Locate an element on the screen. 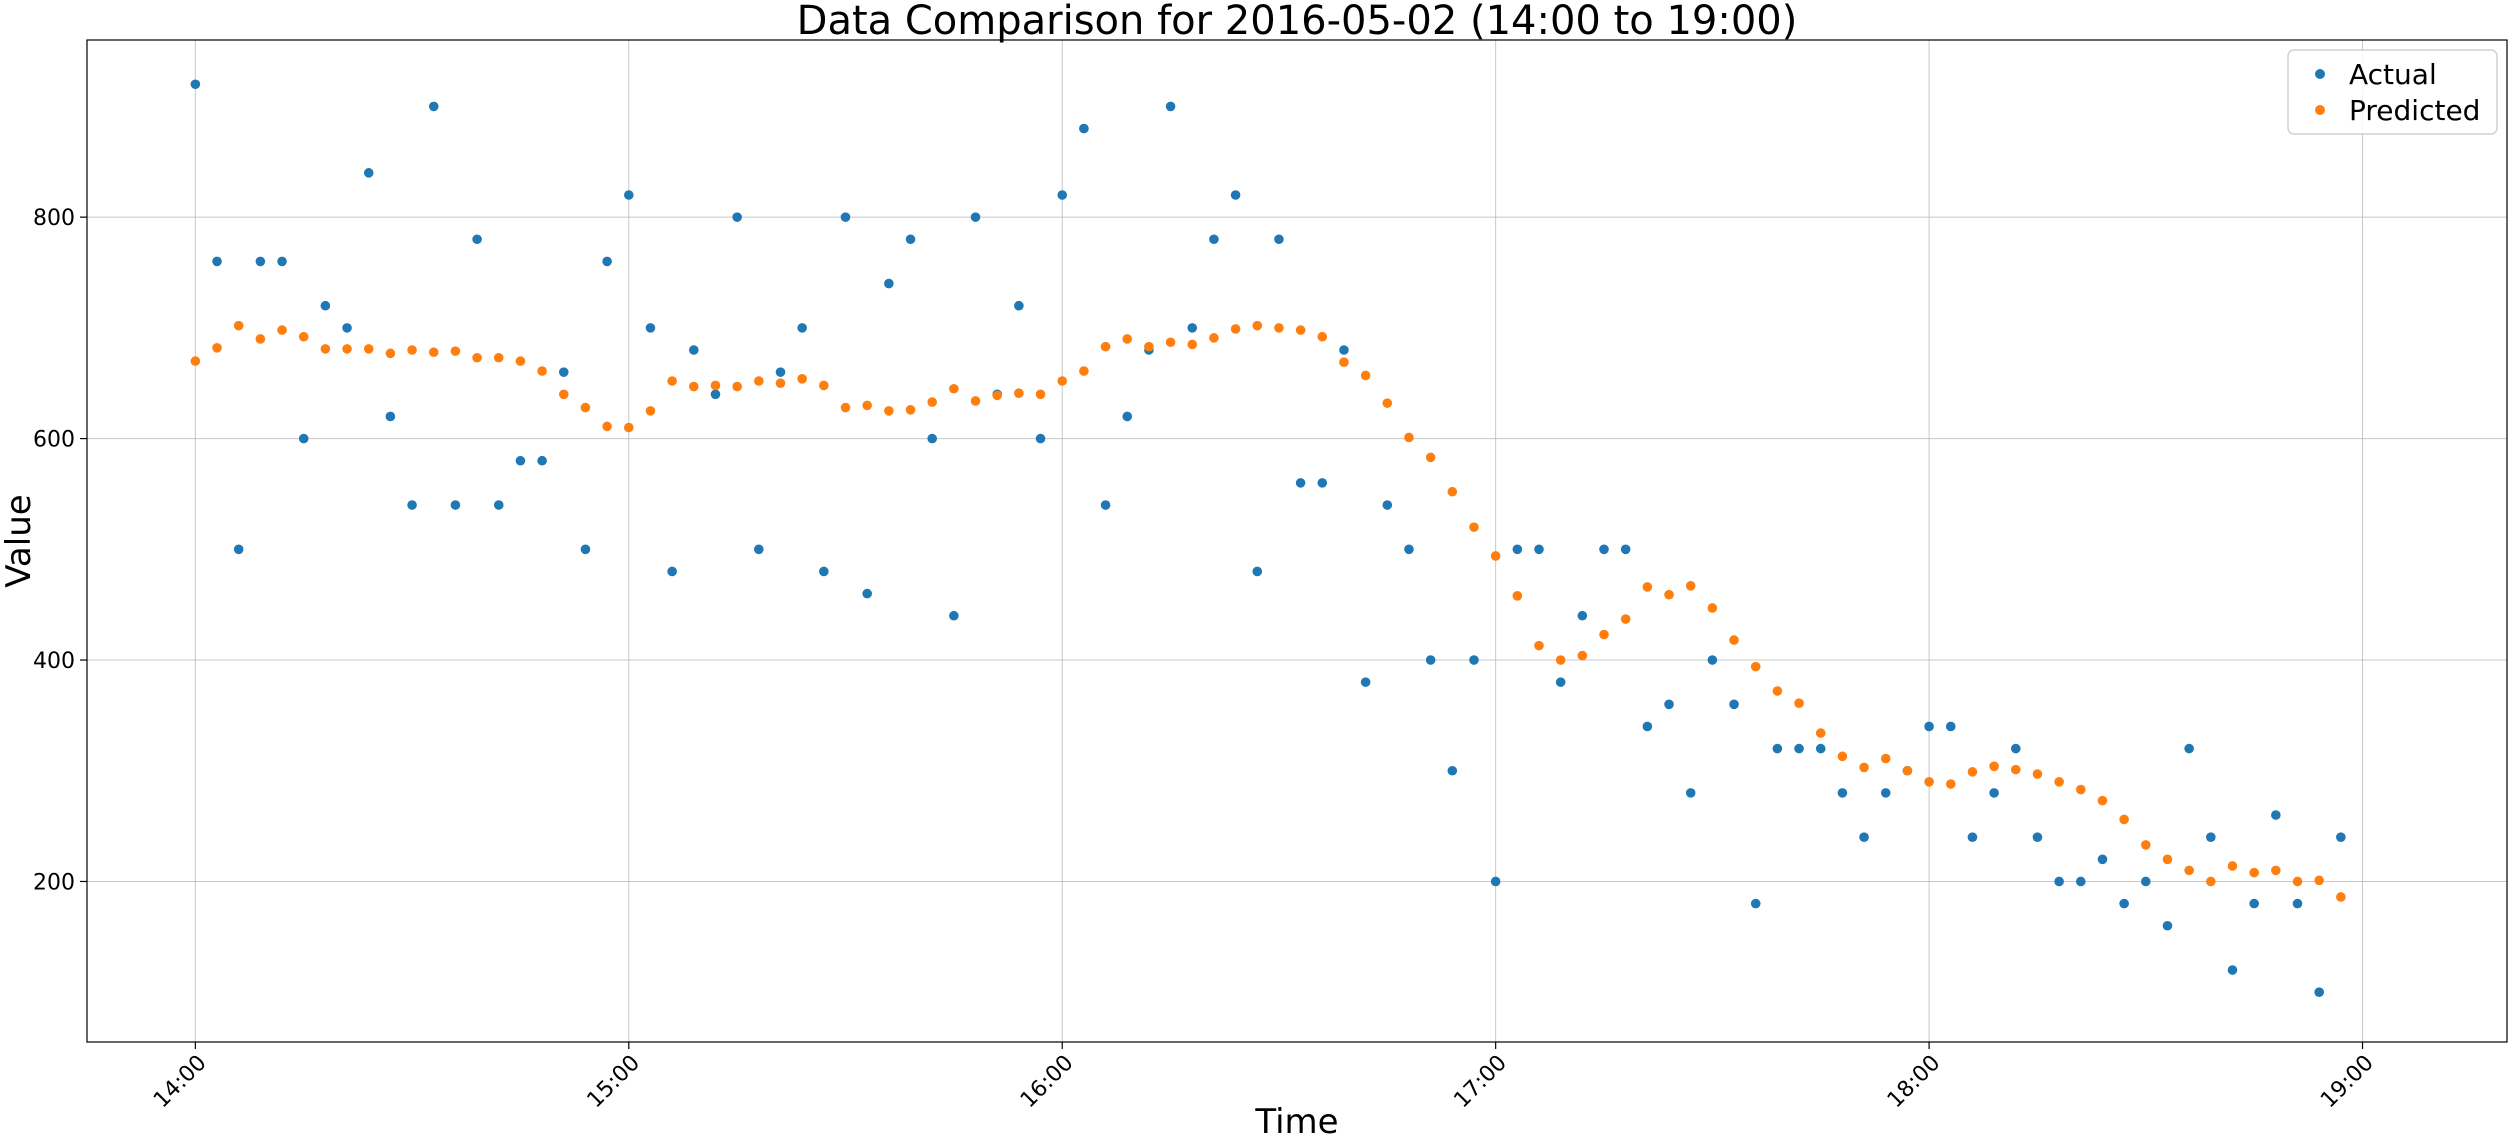 Image resolution: width=2512 pixels, height=1144 pixels. legend-label-actual: Actual is located at coordinates (2393, 74).